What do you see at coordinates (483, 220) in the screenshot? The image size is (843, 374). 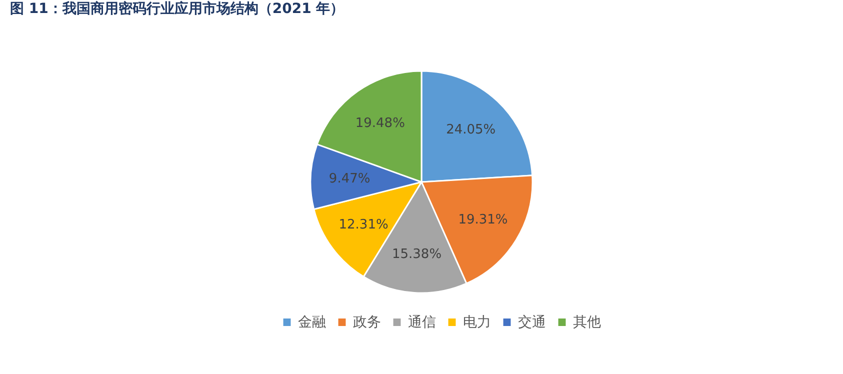 I see `data-label: 19.31%` at bounding box center [483, 220].